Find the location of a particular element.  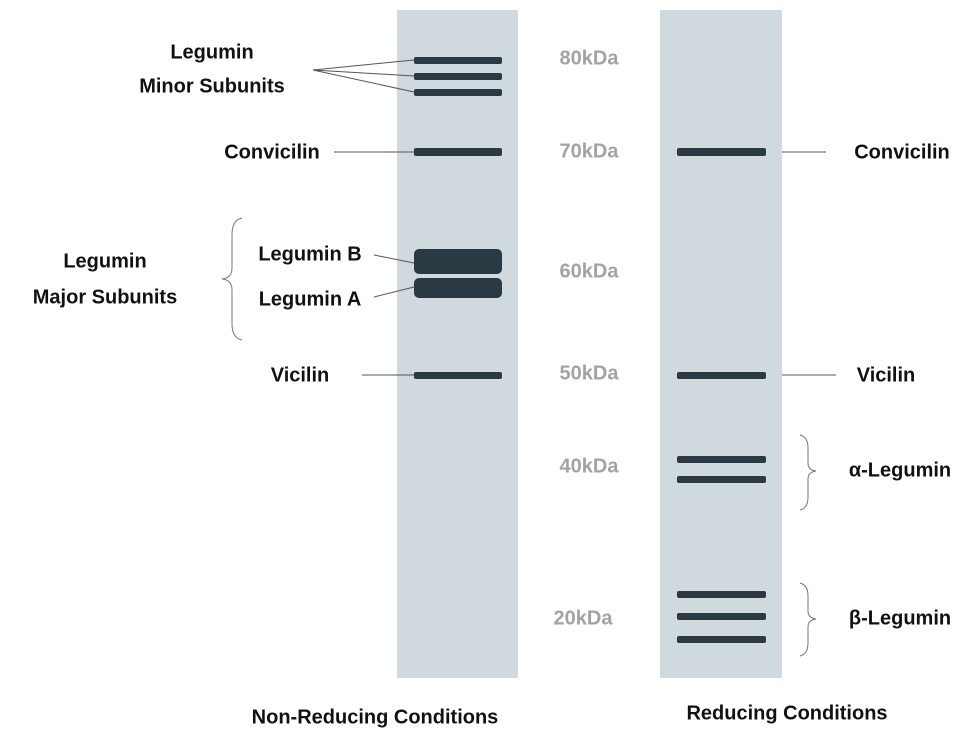

label: β-Legumin is located at coordinates (900, 618).